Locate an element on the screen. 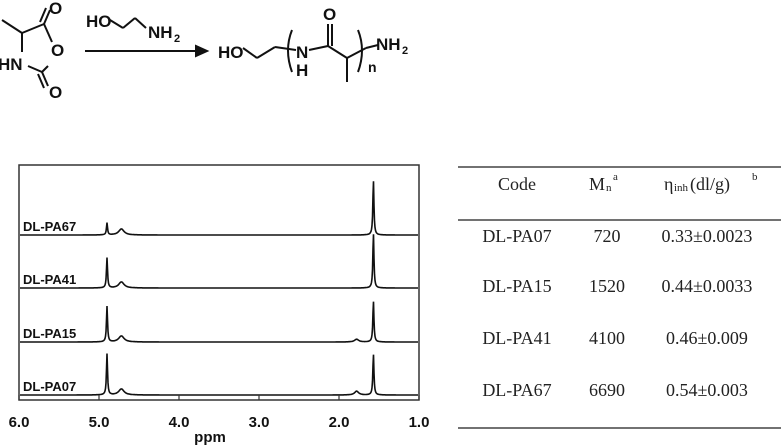 The height and width of the screenshot is (445, 781). table-row: DL-PA67 6690 0.54±0.003 is located at coordinates (615, 390).